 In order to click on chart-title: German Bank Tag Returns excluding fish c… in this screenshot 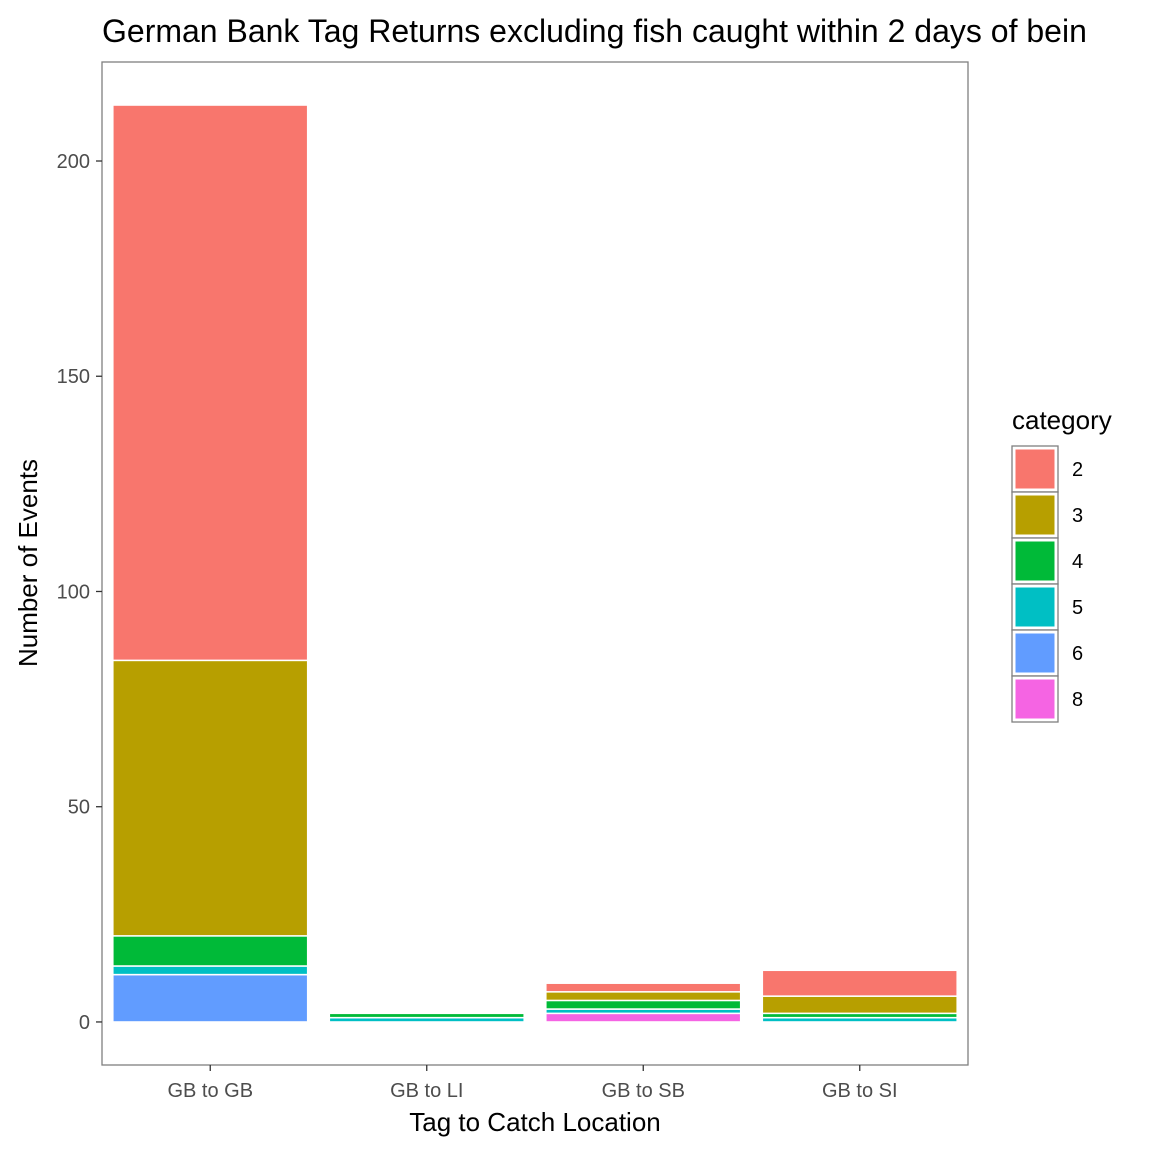, I will do `click(594, 31)`.